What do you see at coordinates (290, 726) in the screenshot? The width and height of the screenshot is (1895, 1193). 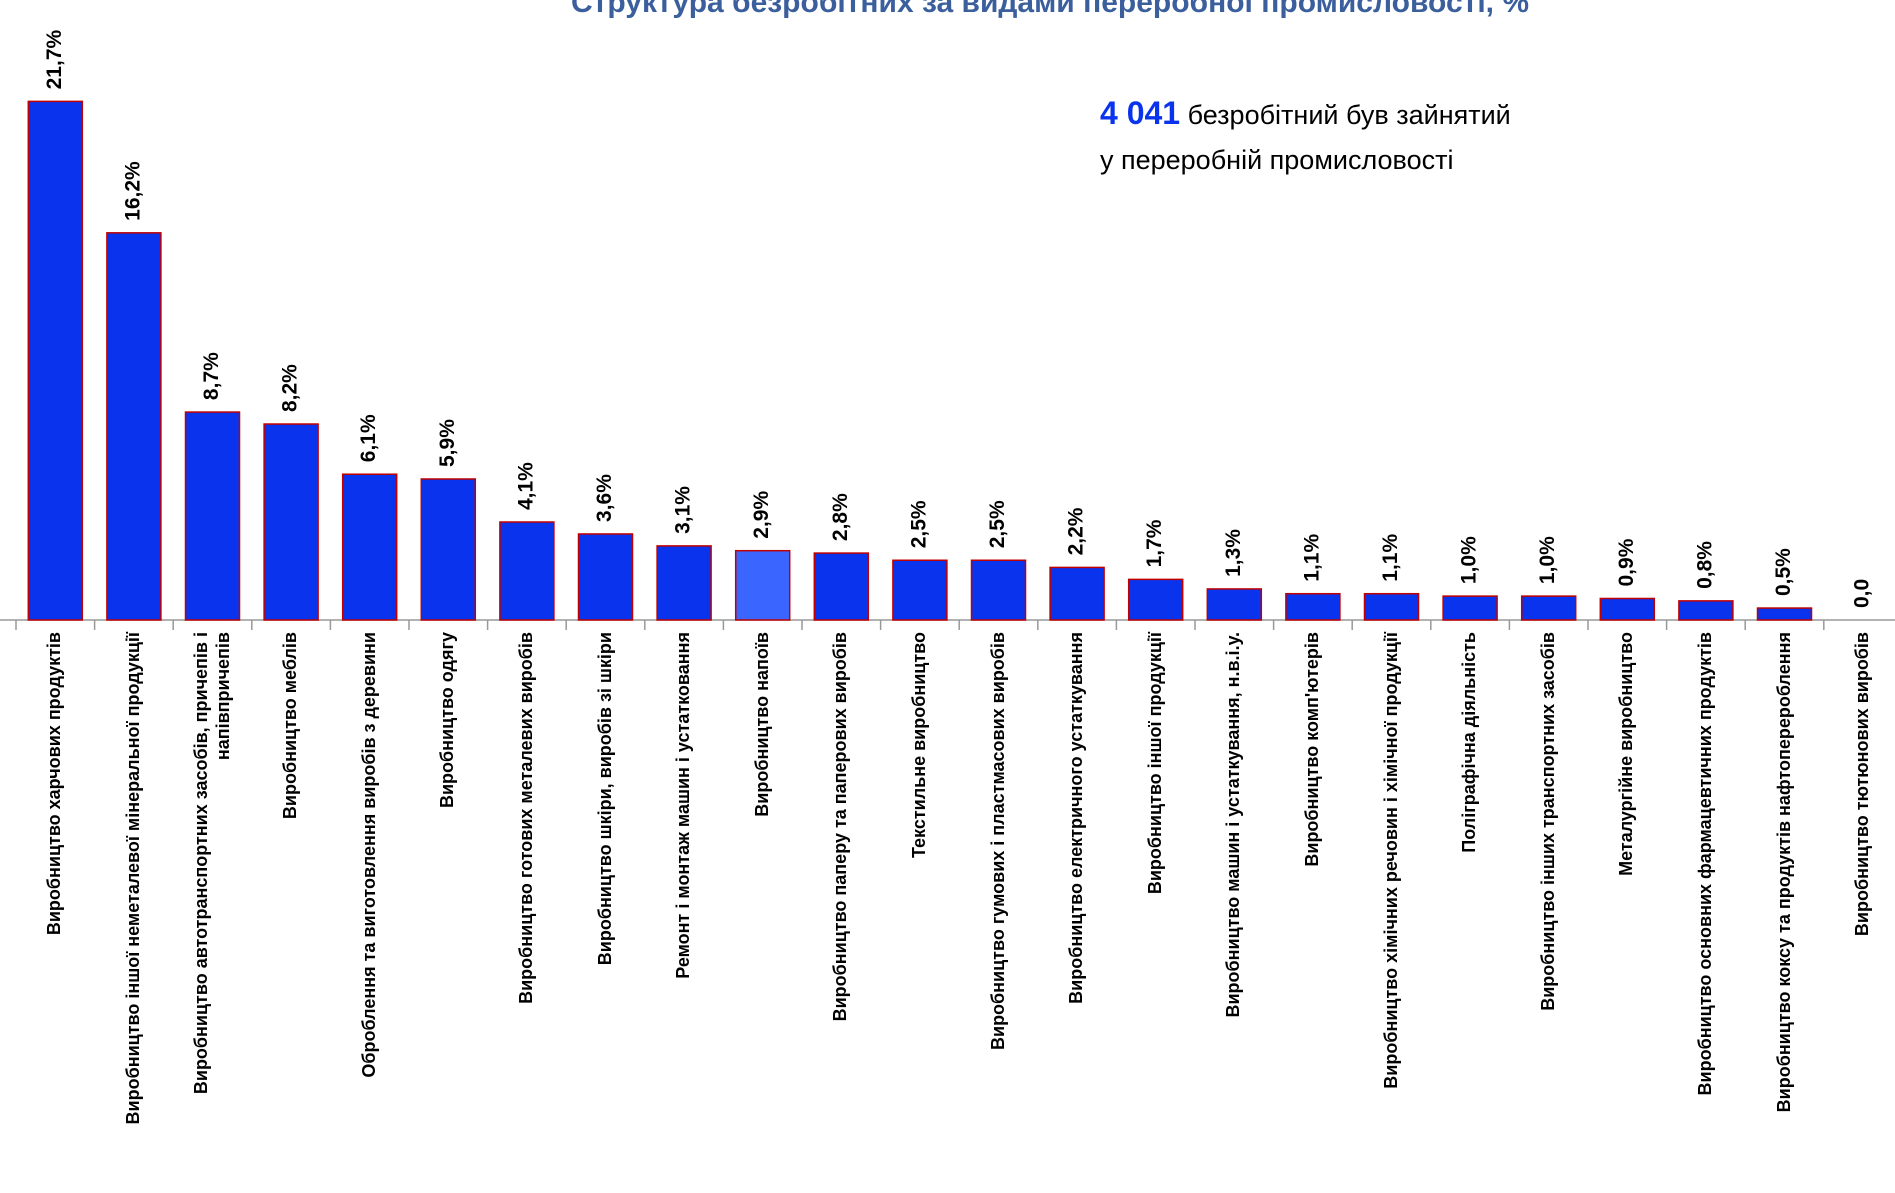 I see `x-tick-label: Виробництво меблів` at bounding box center [290, 726].